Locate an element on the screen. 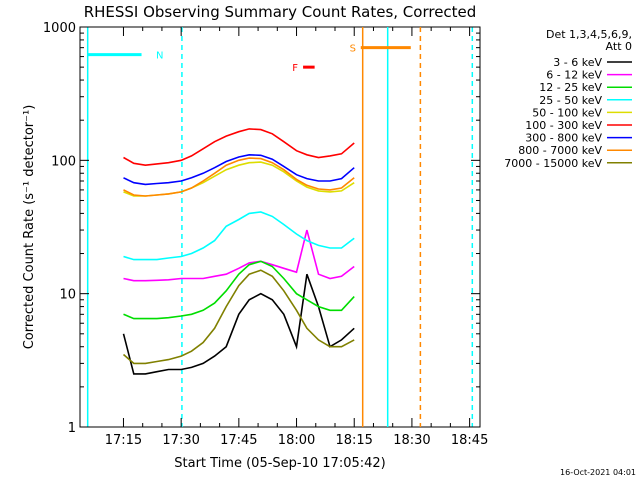  x-tick-label: 17:15 is located at coordinates (123, 440).